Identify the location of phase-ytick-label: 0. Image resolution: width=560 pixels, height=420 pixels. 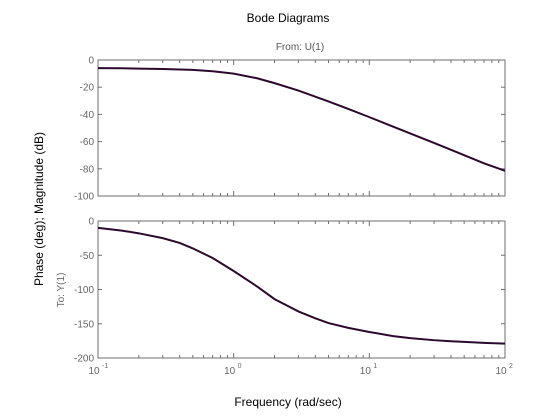
(91, 222).